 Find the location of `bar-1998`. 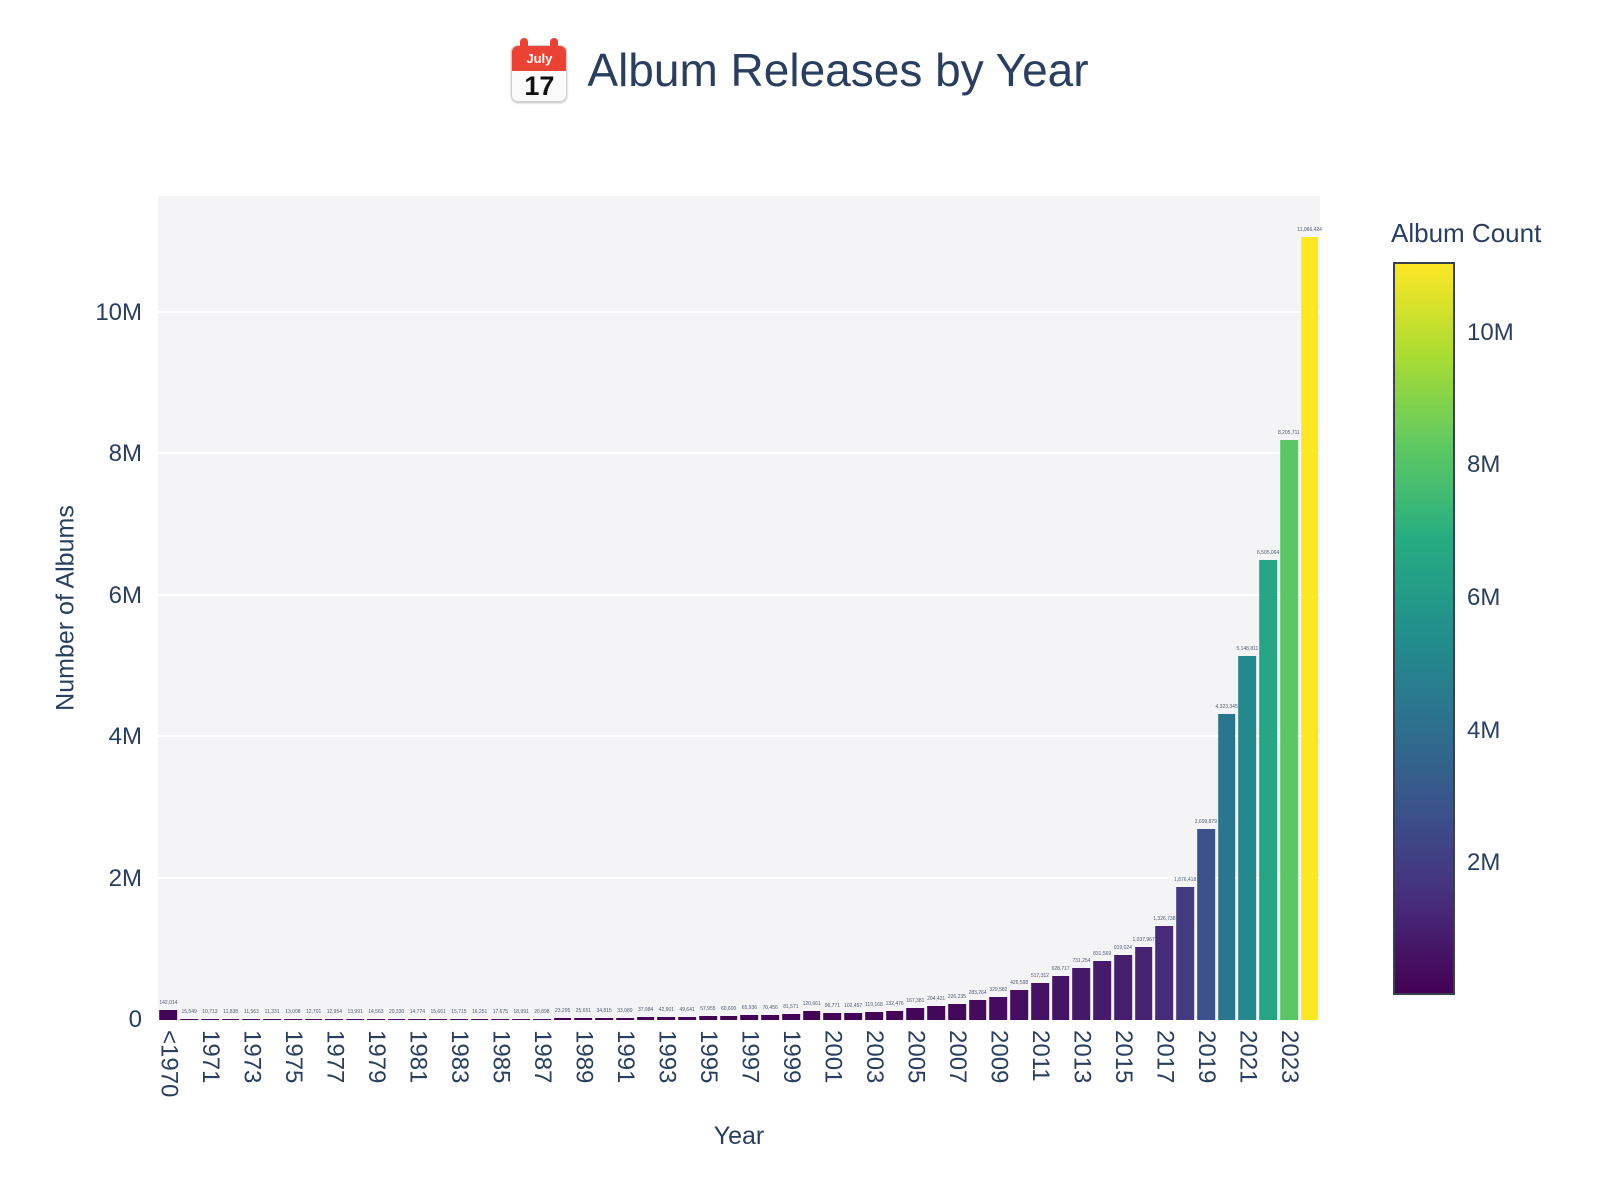

bar-1998 is located at coordinates (770, 1017).